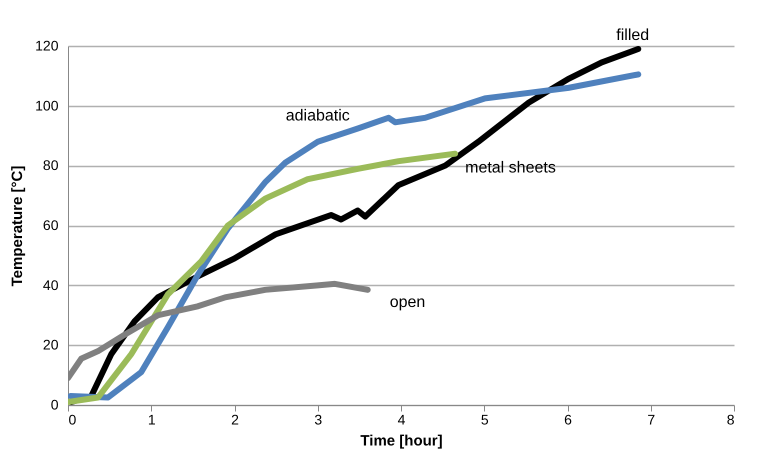 The width and height of the screenshot is (772, 476). Describe the element at coordinates (50, 225) in the screenshot. I see `y-tick-label: 60` at that location.